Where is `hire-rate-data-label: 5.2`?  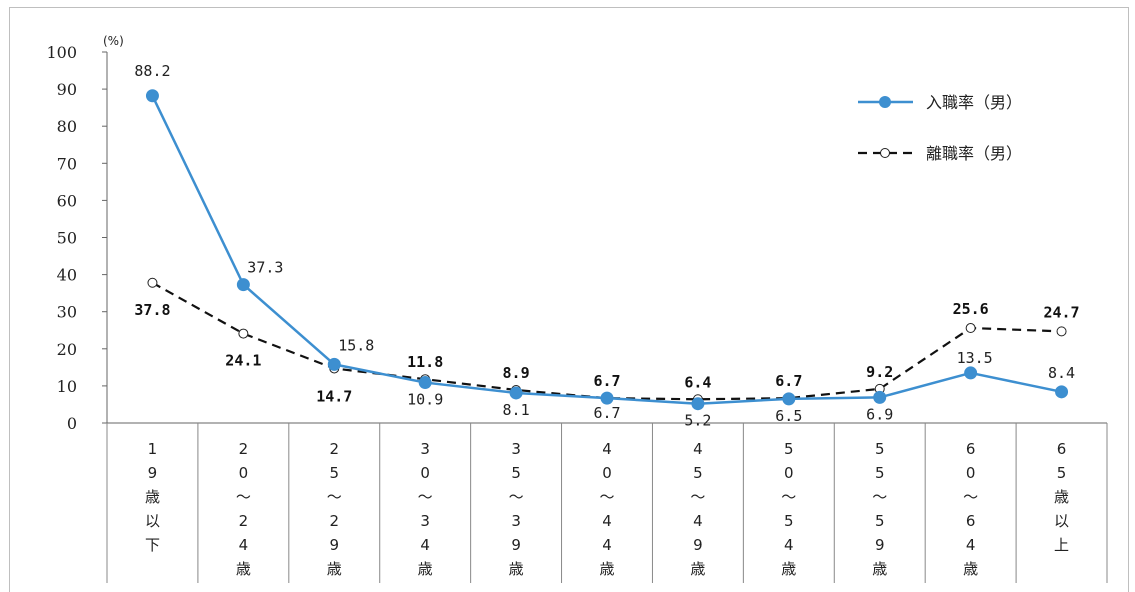
hire-rate-data-label: 5.2 is located at coordinates (697, 421).